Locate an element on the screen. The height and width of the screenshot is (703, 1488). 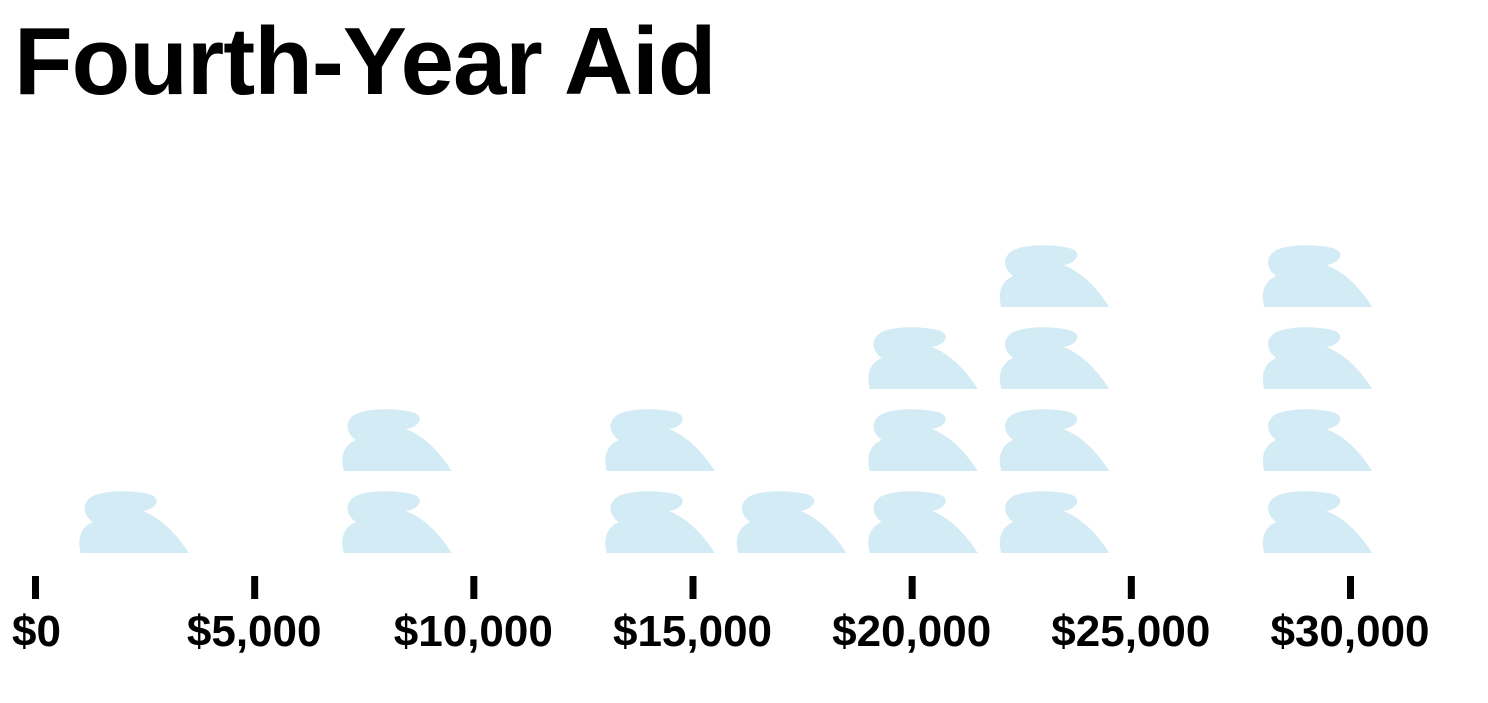
chart-title: Fourth-Year Aid is located at coordinates (365, 61).